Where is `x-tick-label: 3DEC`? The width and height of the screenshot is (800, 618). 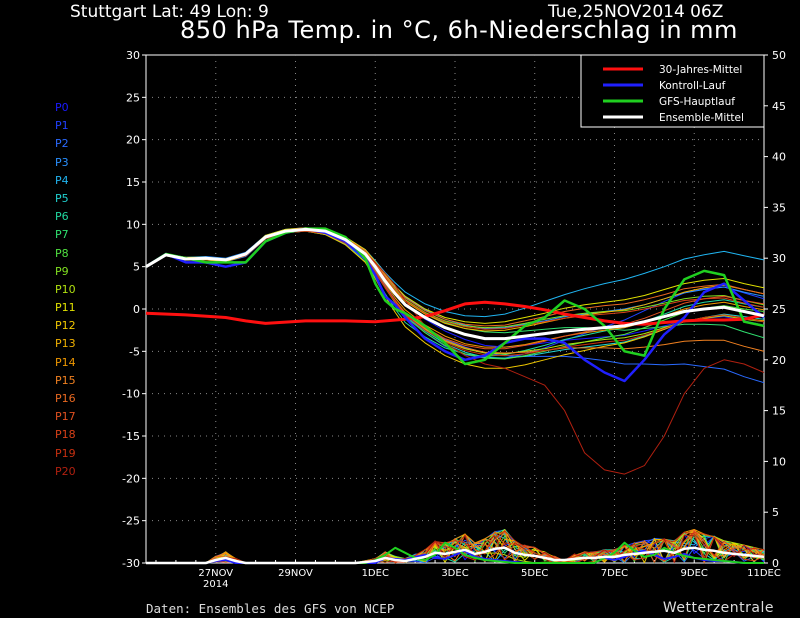 x-tick-label: 3DEC is located at coordinates (454, 573).